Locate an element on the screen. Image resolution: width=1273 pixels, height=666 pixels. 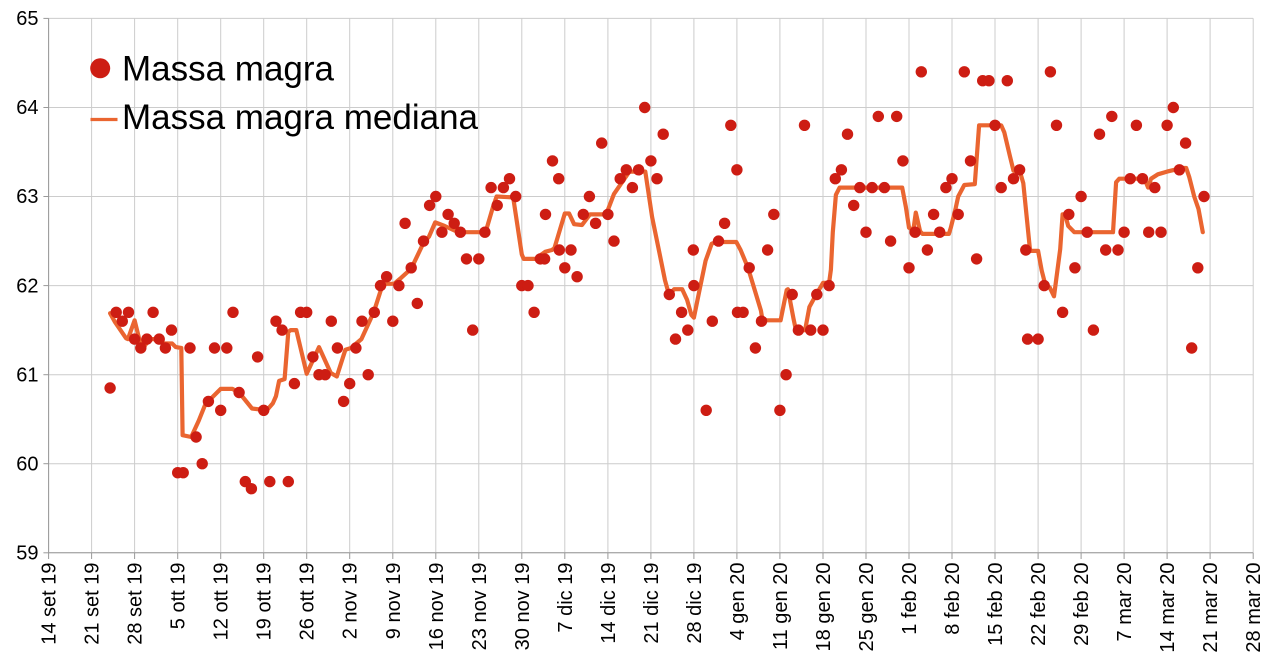
svg-text: 21 set 19 is located at coordinates (93, 604).